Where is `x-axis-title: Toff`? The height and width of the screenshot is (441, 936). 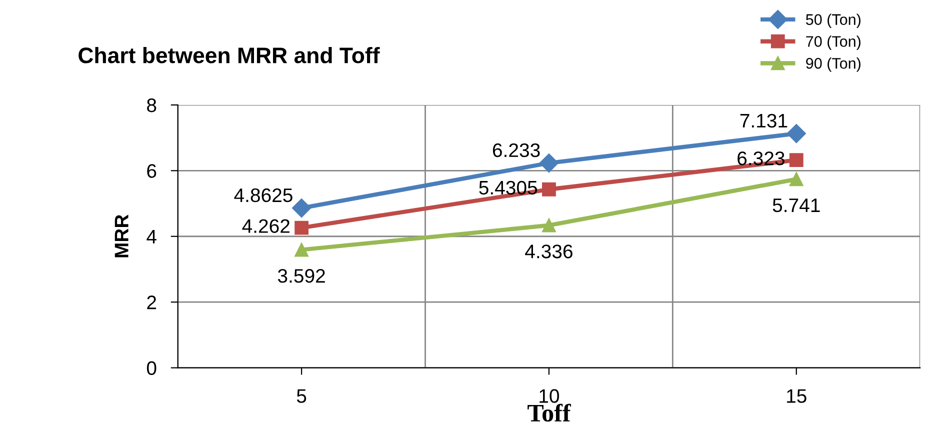 x-axis-title: Toff is located at coordinates (549, 413).